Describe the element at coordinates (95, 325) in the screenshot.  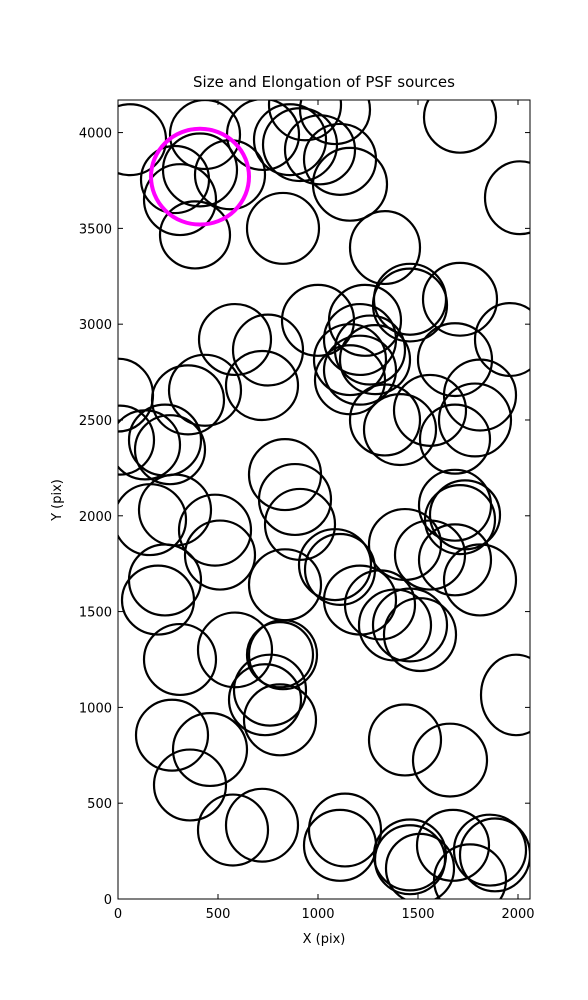
I see `y-tick-label: 3000` at that location.